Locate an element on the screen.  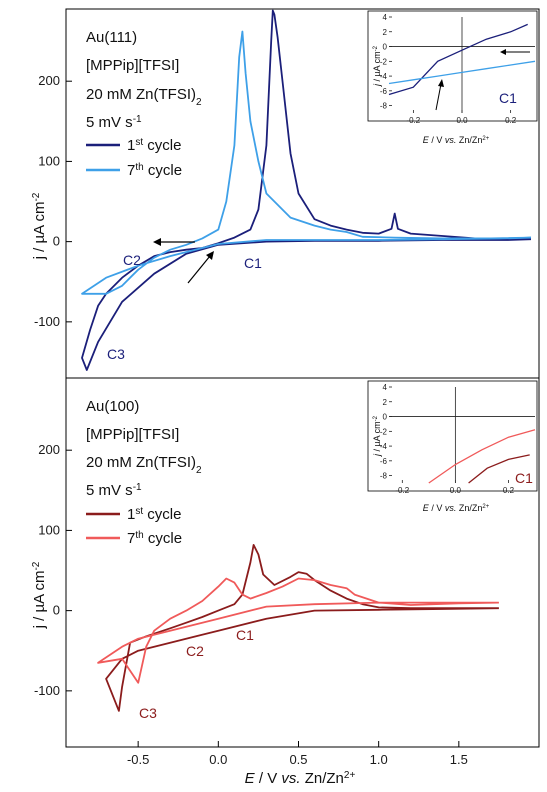
arrow-scan-positive is located at coordinates (200, 267).